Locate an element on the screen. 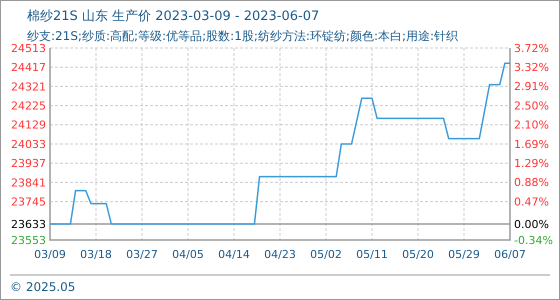 This screenshot has width=560, height=300. x-tick-label: 05/11 is located at coordinates (372, 254).